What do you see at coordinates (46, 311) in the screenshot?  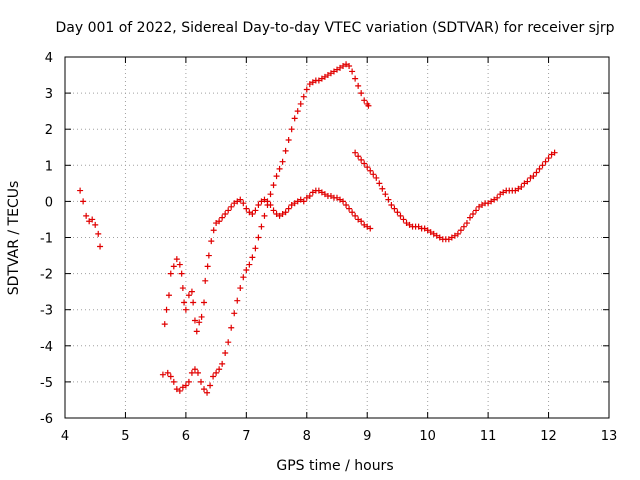 I see `y-tick-label: -3` at bounding box center [46, 311].